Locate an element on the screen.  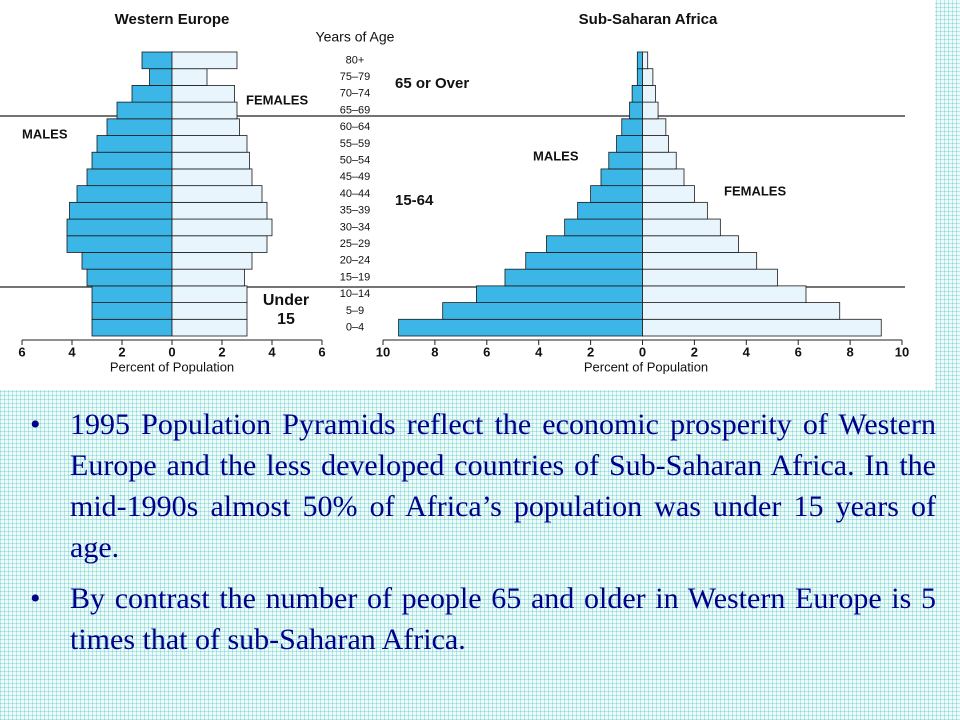
age-label: 5–9 is located at coordinates (355, 311).